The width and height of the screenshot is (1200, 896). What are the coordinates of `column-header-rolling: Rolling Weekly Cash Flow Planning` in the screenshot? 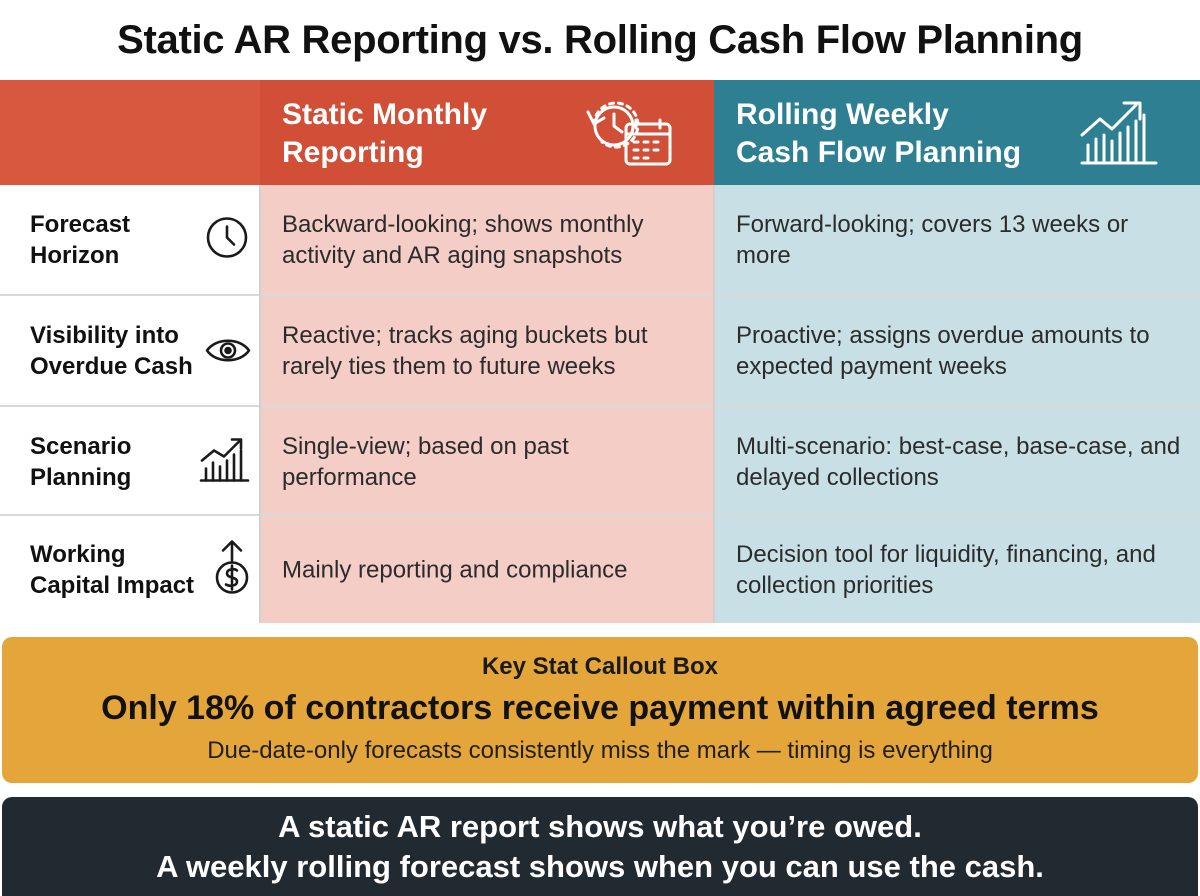 It's located at (957, 132).